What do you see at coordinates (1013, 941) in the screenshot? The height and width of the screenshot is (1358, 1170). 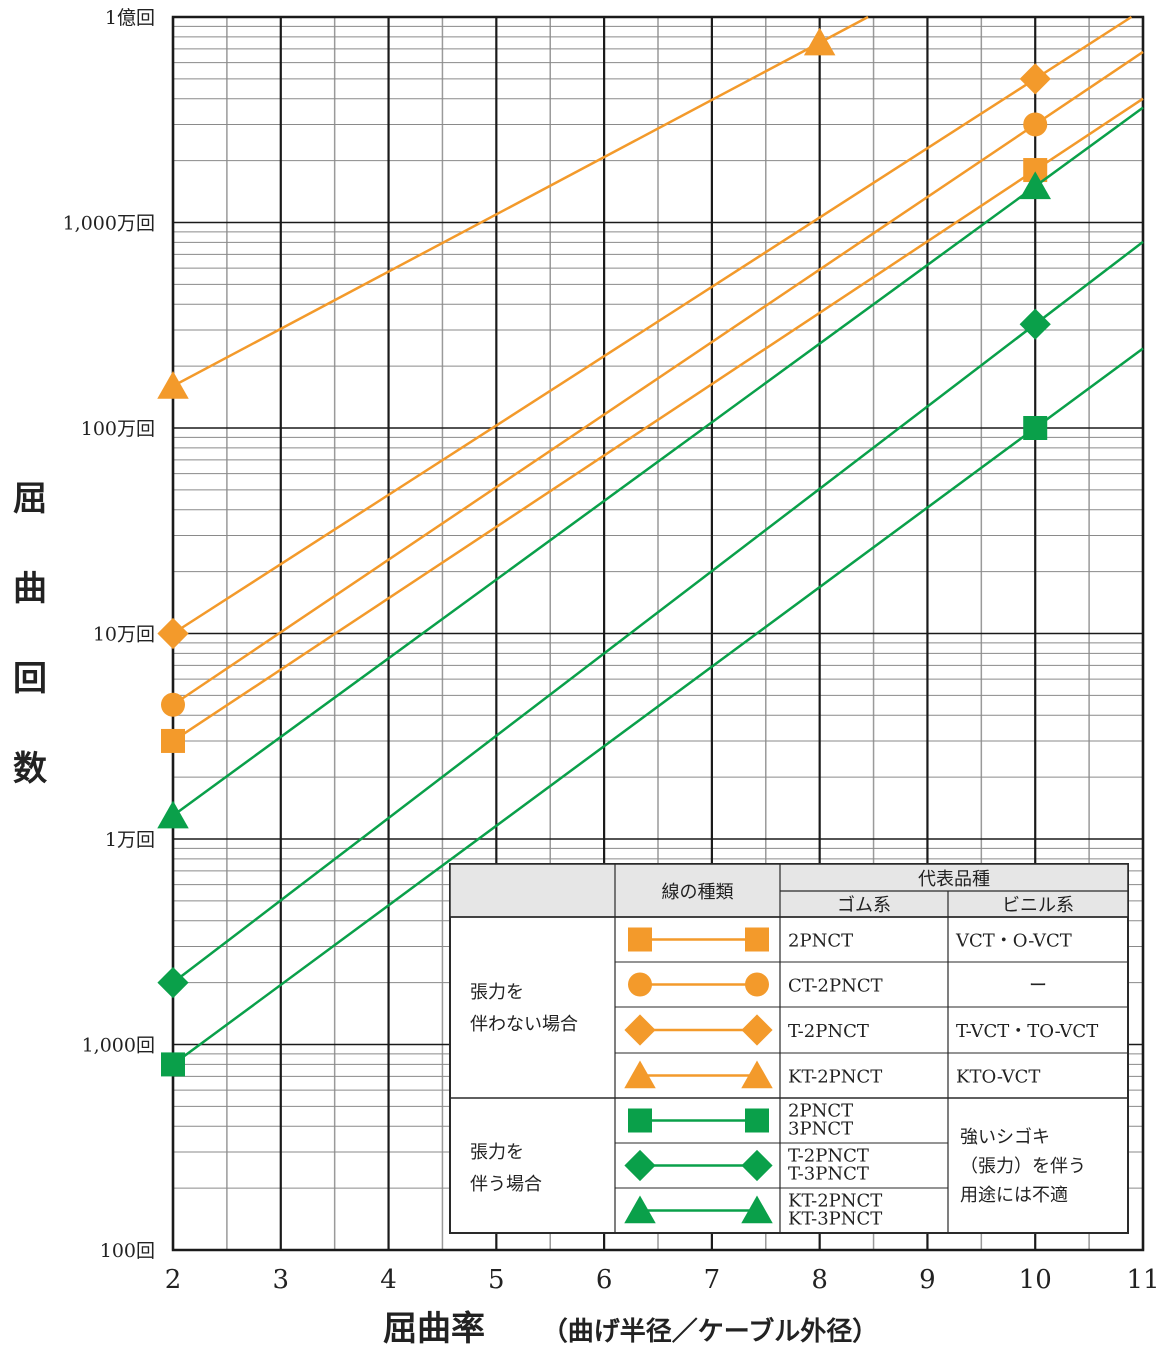 I see `legend-vinyl-product: VCT・O-VCT` at bounding box center [1013, 941].